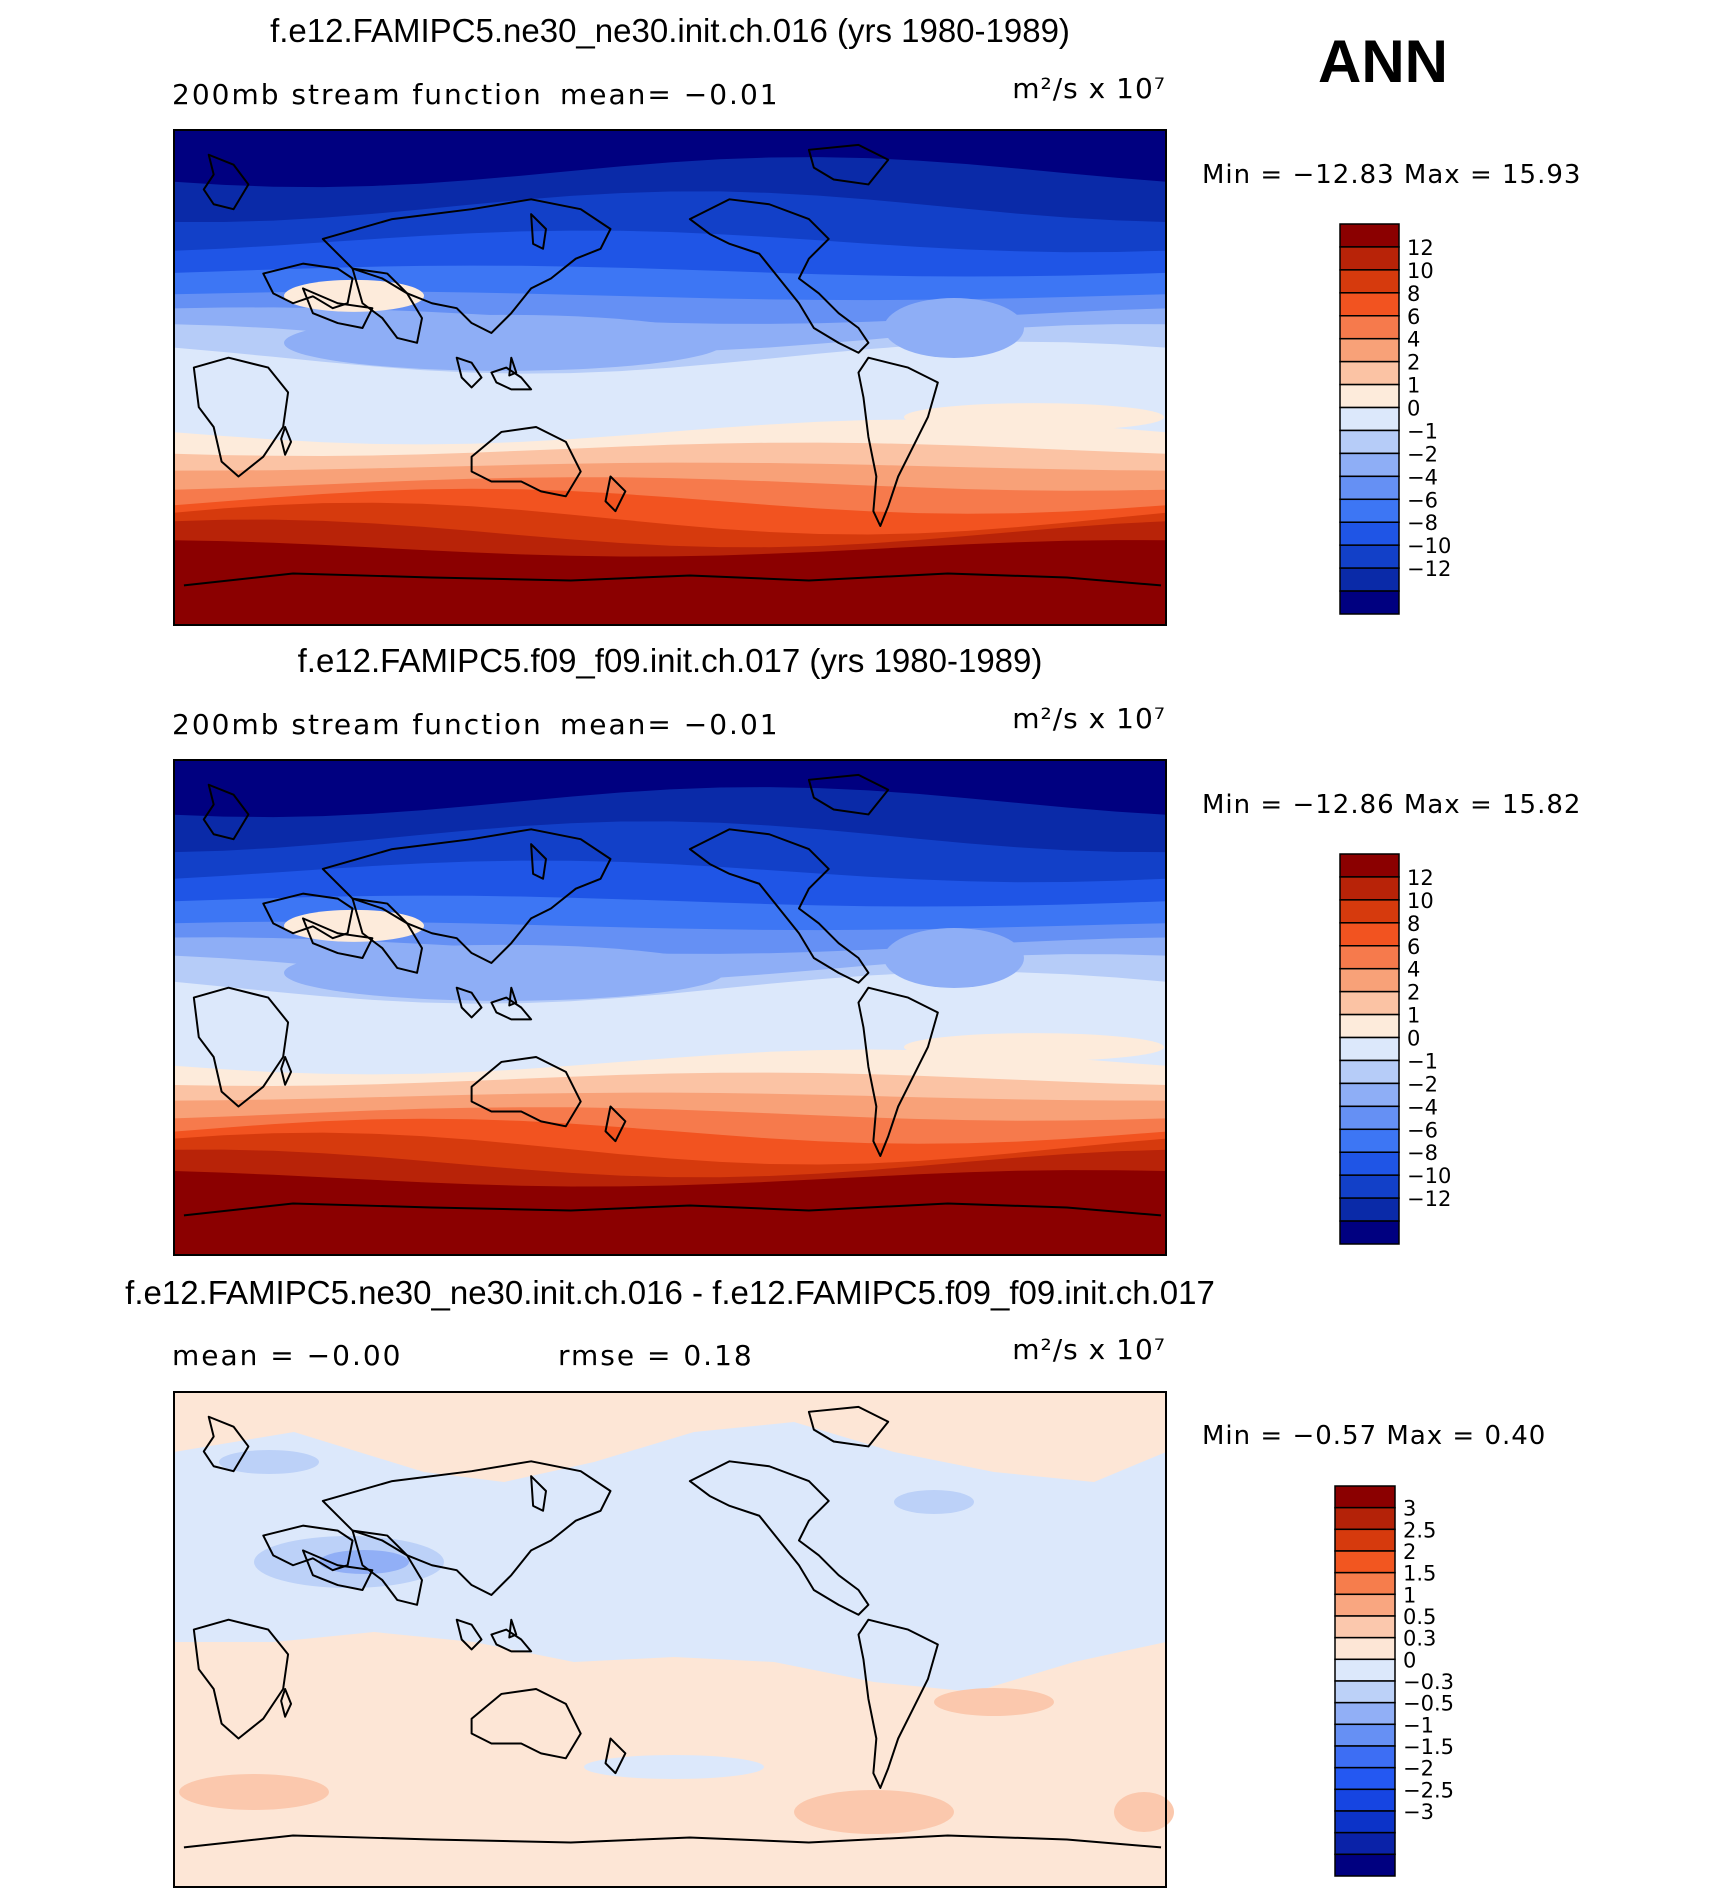 The image size is (1710, 1891). What do you see at coordinates (1422, 477) in the screenshot?
I see `colorbar-label: −4` at bounding box center [1422, 477].